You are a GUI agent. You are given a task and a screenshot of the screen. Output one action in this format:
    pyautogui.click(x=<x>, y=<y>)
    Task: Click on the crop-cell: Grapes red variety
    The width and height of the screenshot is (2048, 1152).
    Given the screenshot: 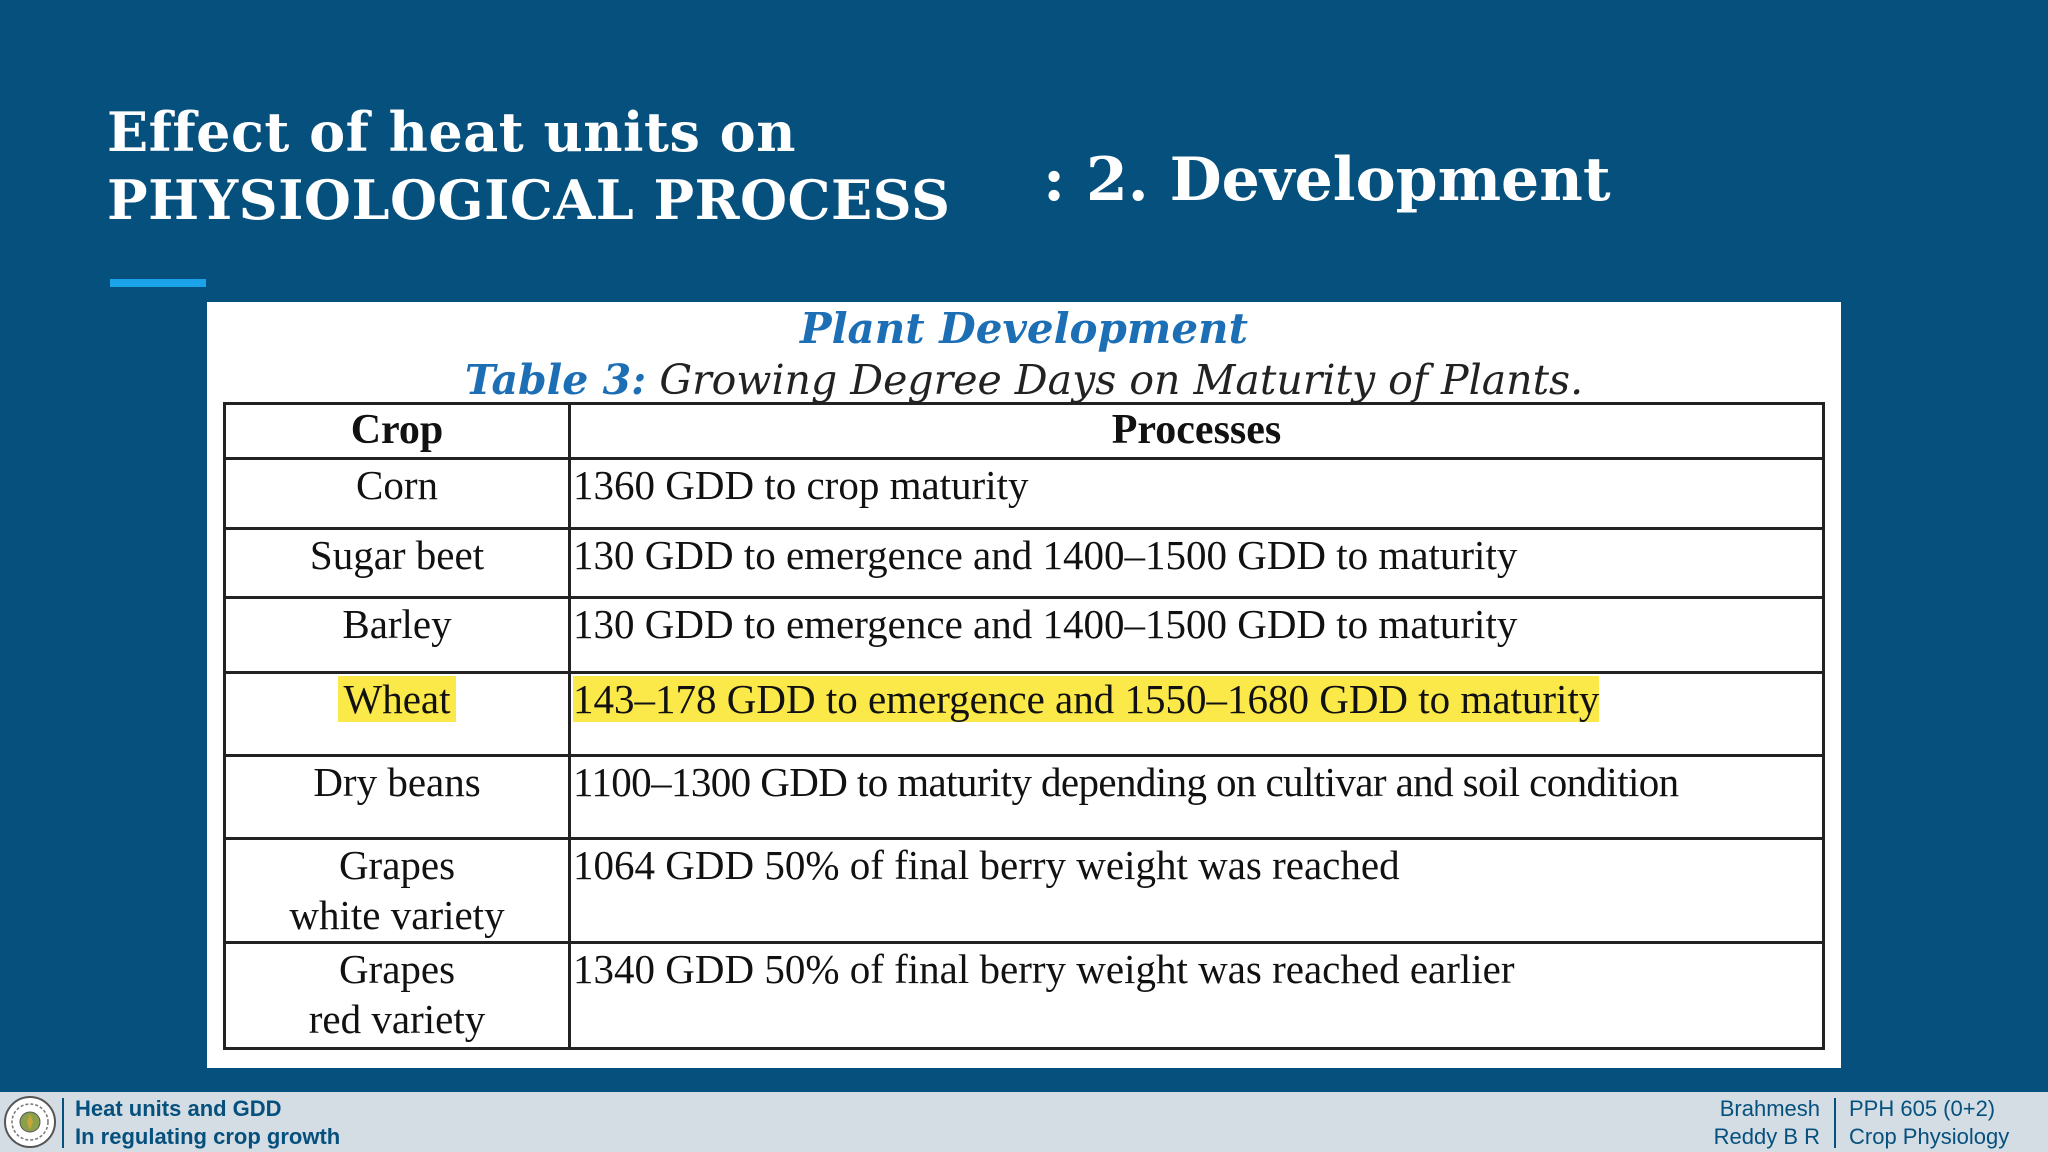 What is the action you would take?
    pyautogui.click(x=397, y=995)
    